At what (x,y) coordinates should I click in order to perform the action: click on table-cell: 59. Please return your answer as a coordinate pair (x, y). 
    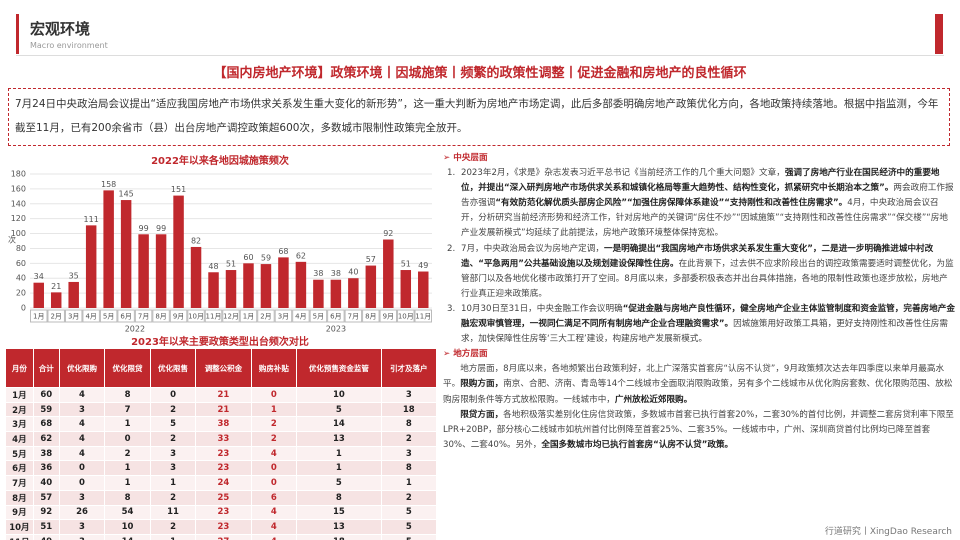
    Looking at the image, I should click on (46, 409).